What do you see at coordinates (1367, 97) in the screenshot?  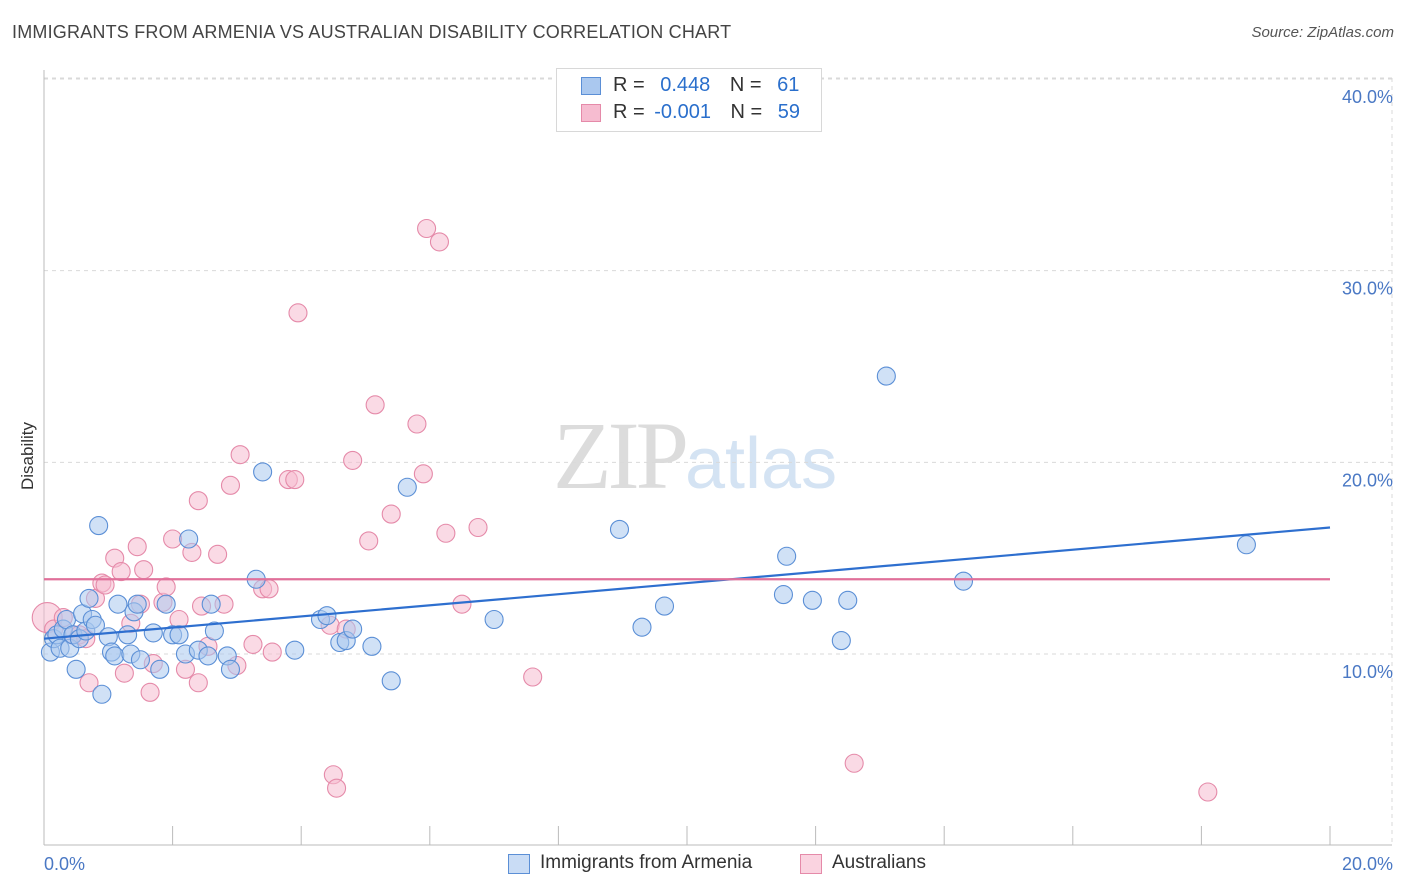 I see `y-tick-label: 40.0%` at bounding box center [1367, 97].